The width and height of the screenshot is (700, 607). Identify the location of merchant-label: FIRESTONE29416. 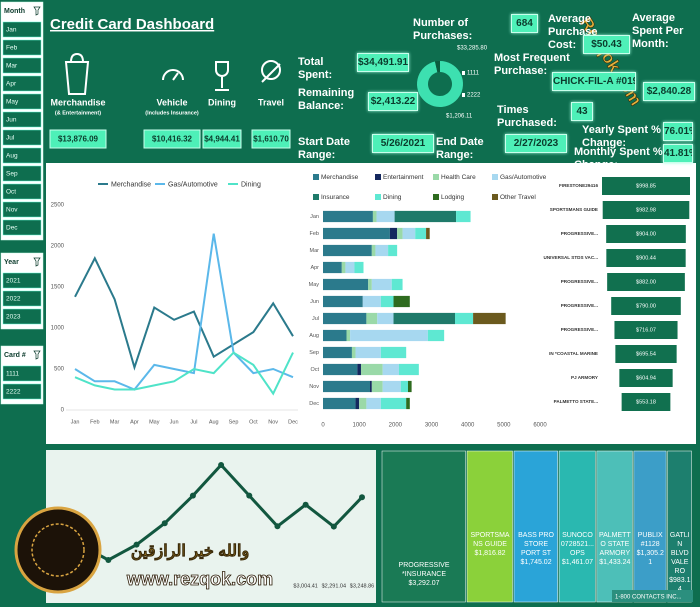
(578, 185).